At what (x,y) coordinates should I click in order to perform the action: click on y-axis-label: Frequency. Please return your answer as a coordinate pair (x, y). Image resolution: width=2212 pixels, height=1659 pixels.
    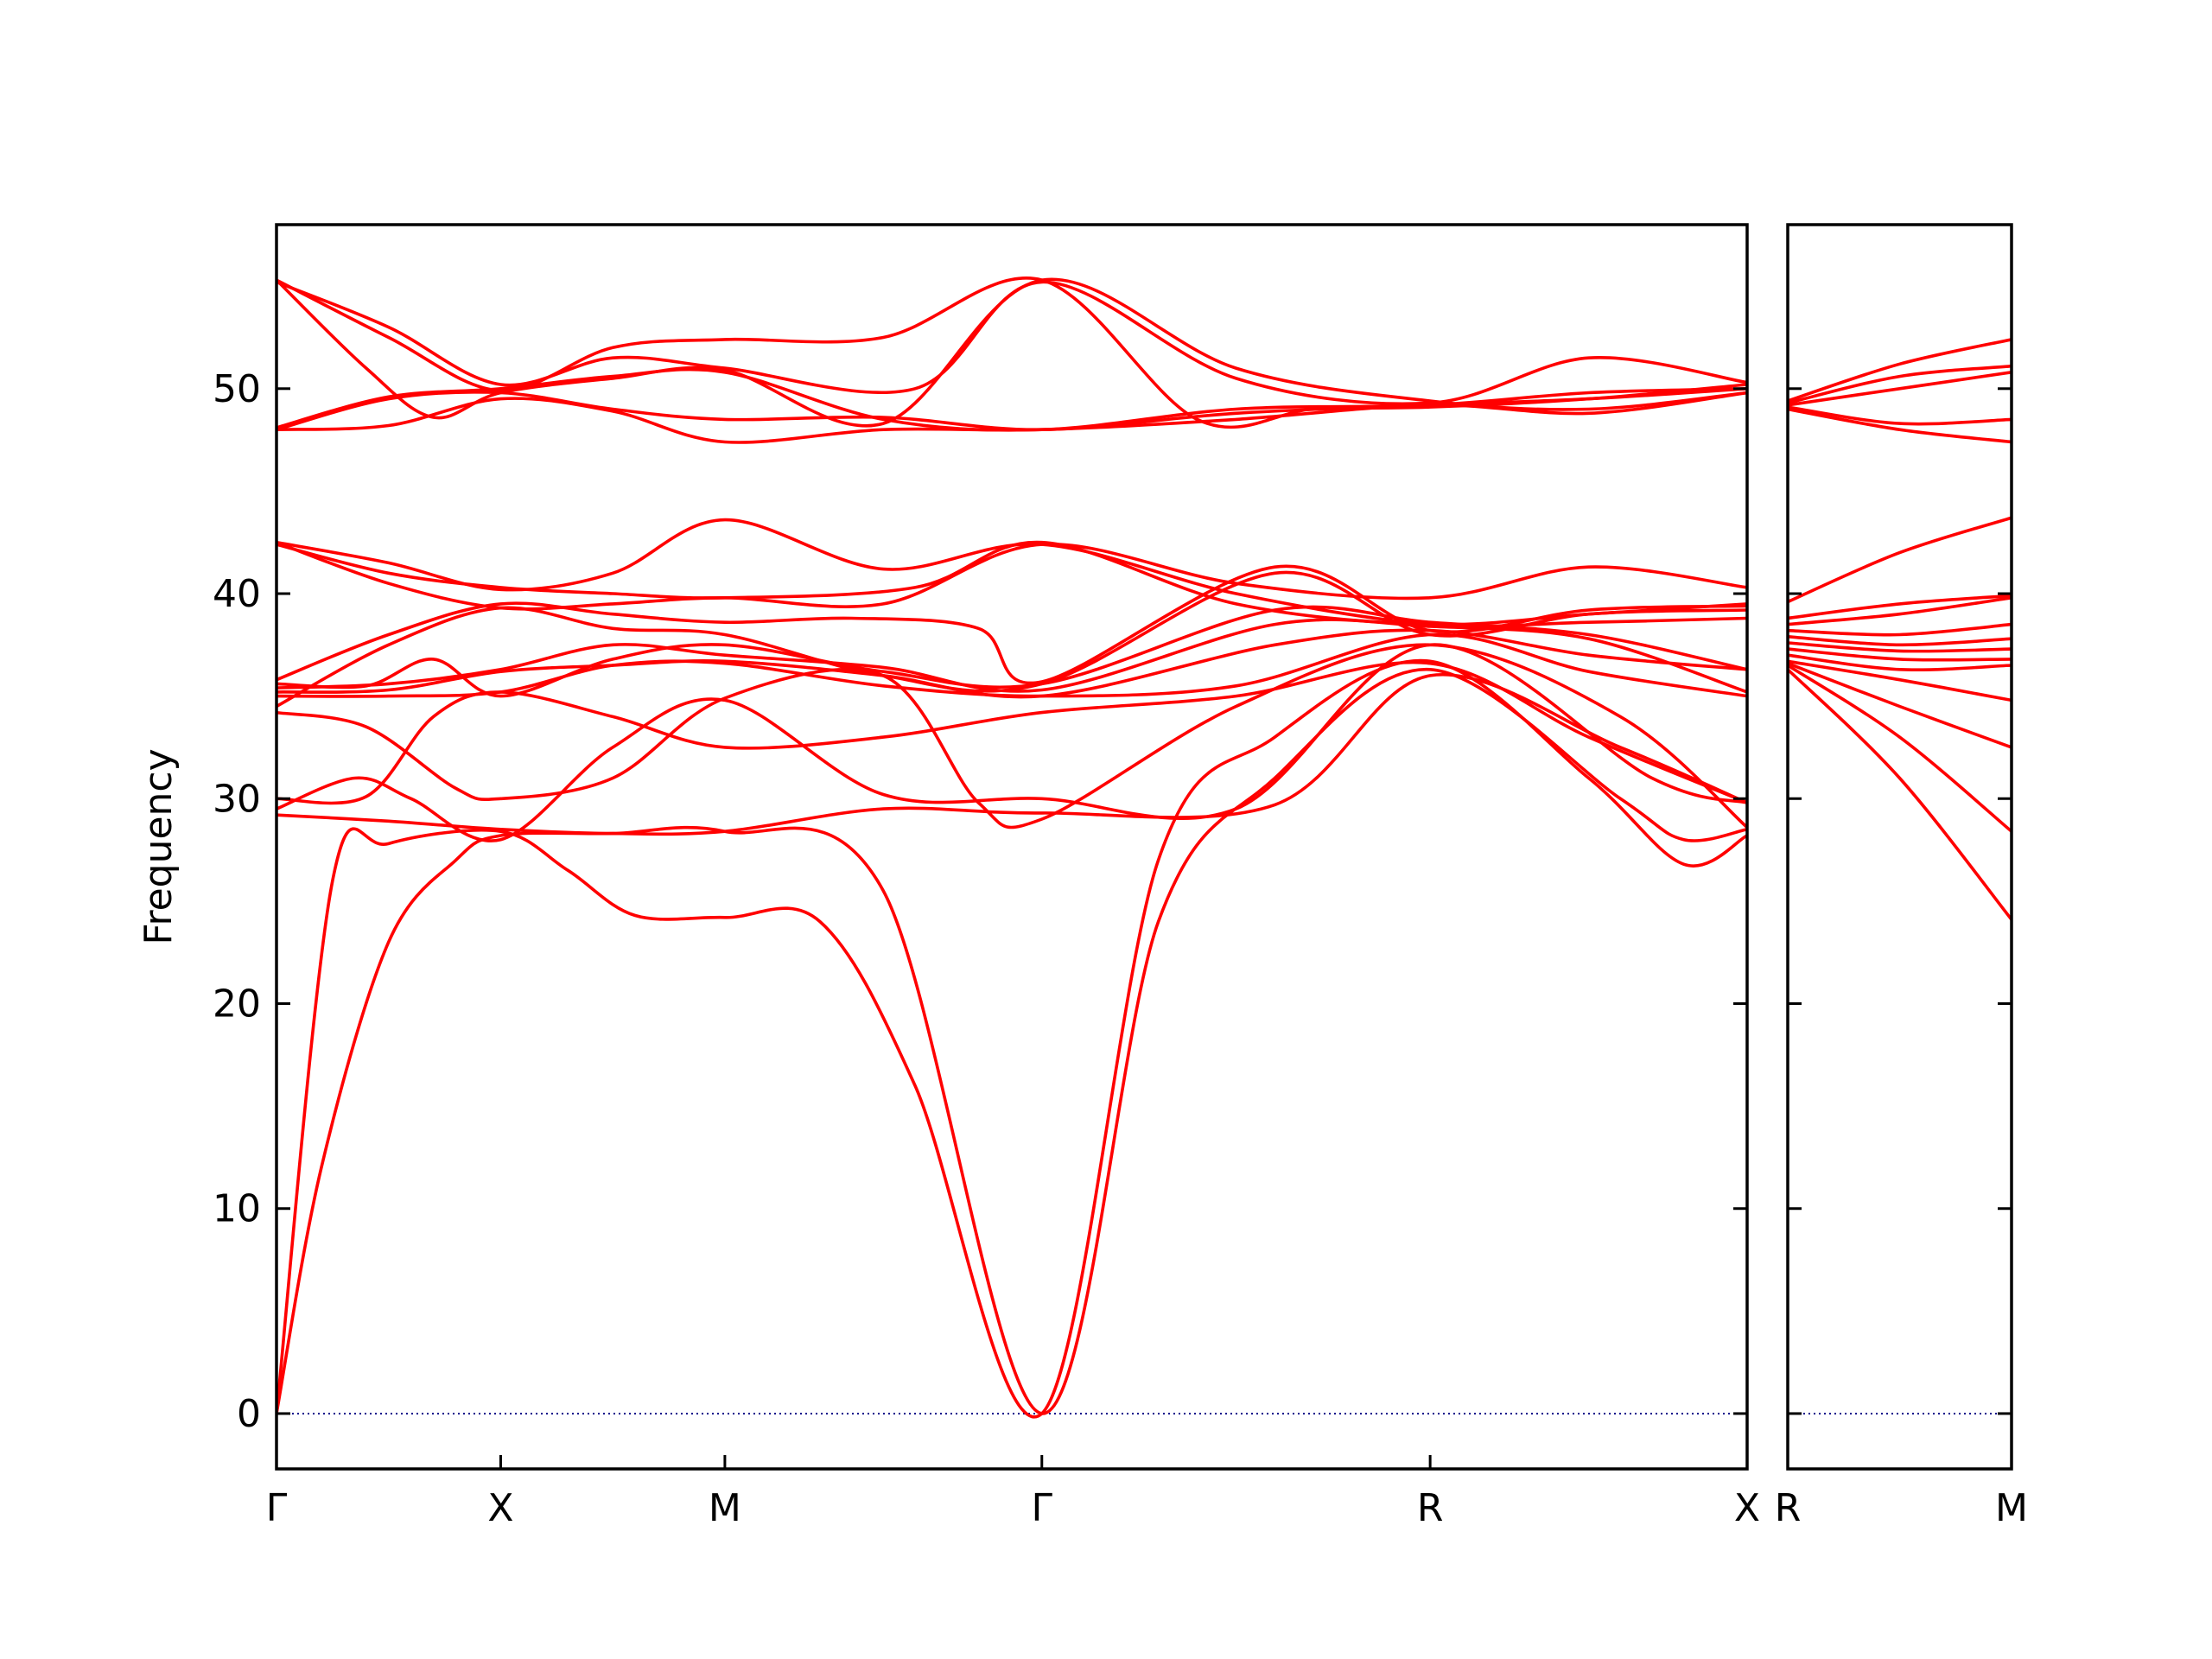
    Looking at the image, I should click on (159, 846).